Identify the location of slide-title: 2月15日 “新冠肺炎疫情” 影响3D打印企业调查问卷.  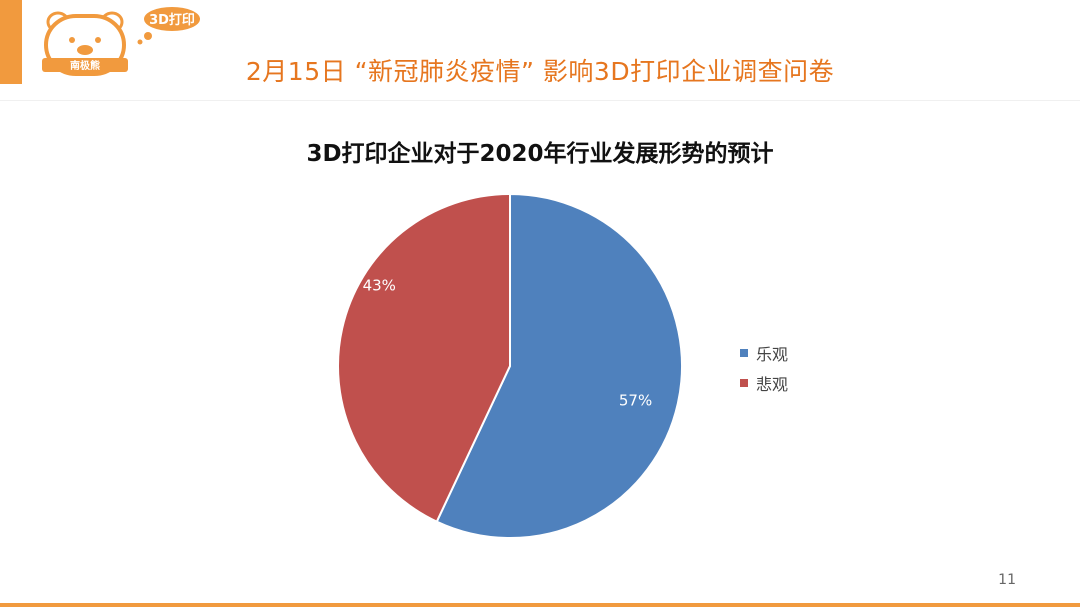
(540, 71).